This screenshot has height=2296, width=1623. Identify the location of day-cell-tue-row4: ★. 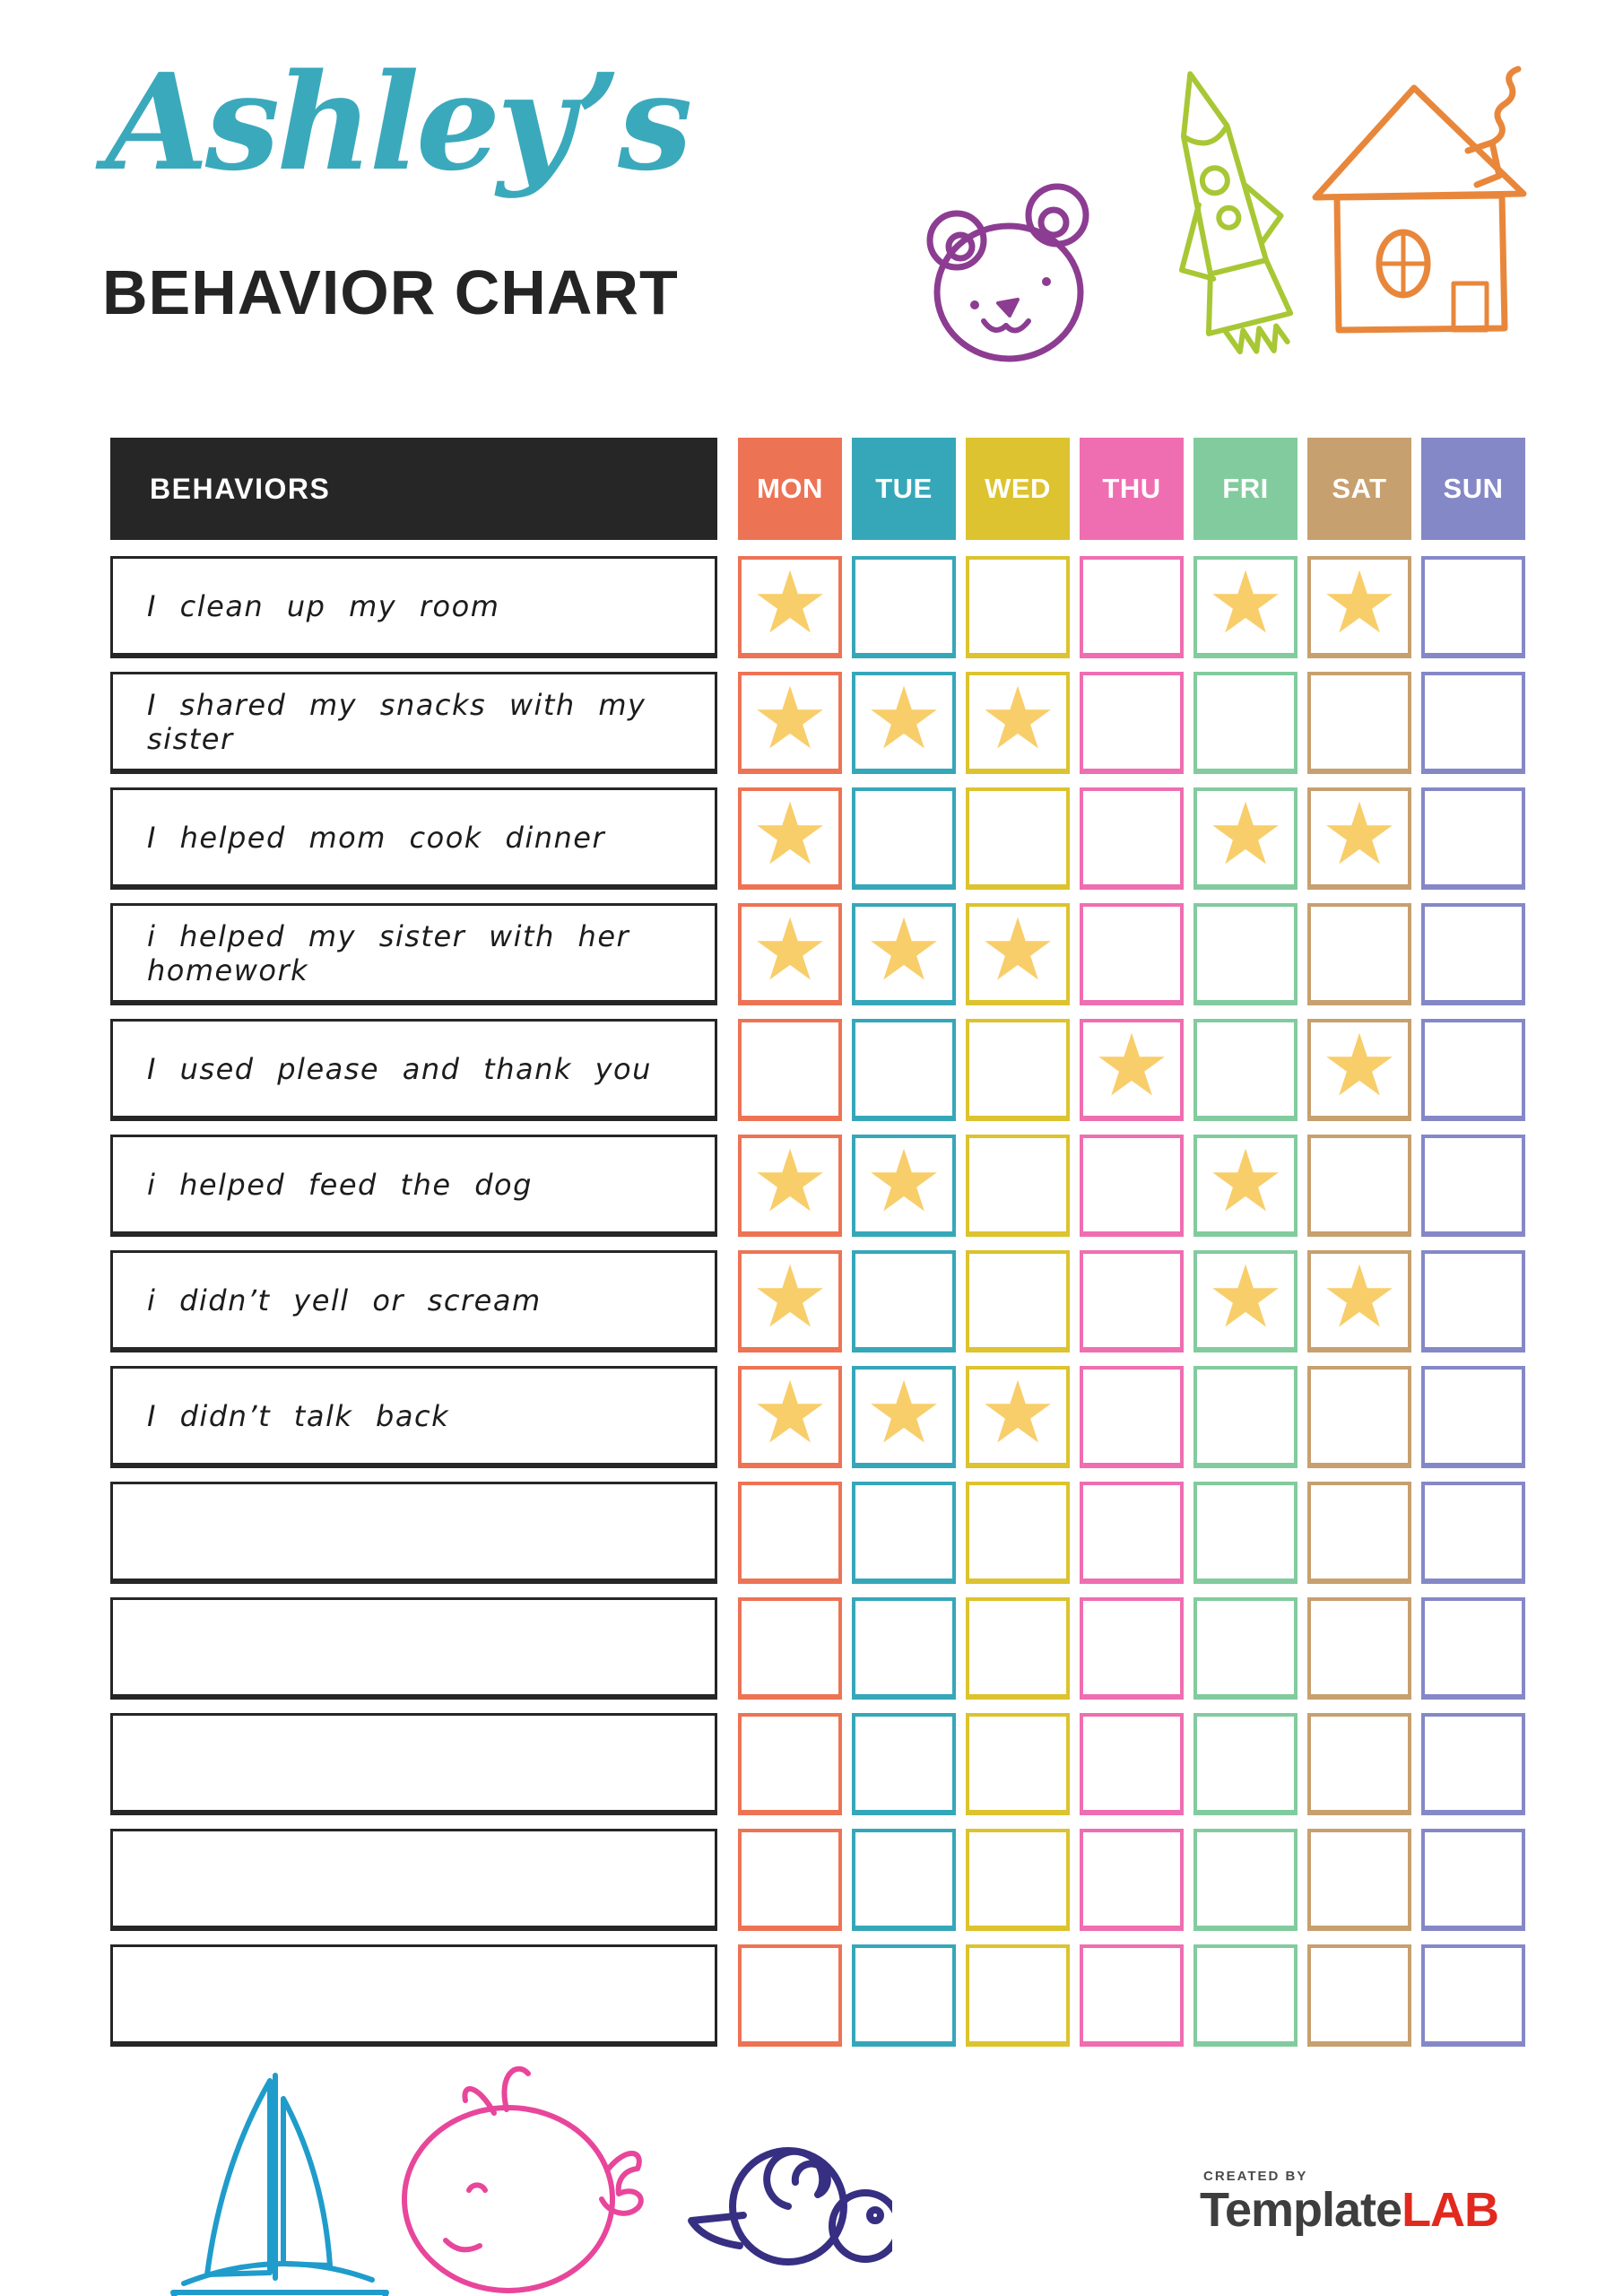
(904, 954).